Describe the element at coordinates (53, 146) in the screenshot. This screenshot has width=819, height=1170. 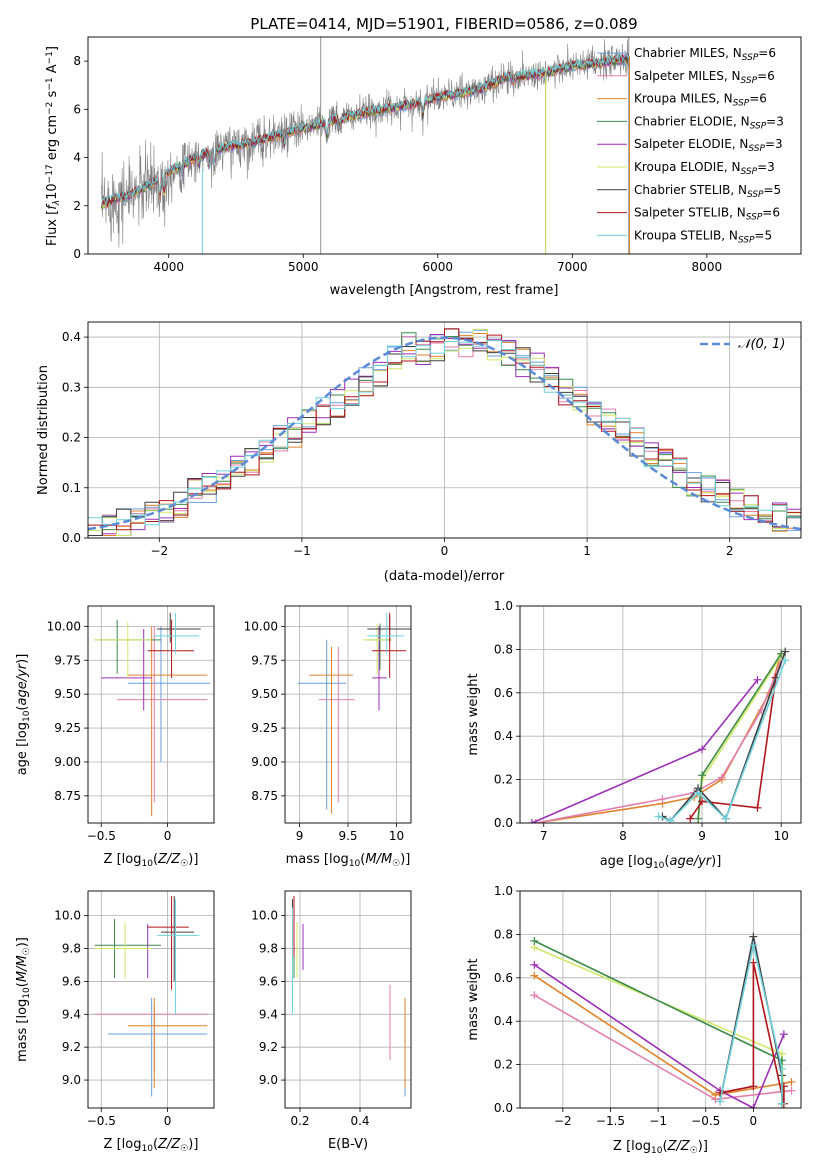
I see `y-axis-label: Flux [fλ10−17 erg cm−2 s−1 A−1]` at that location.